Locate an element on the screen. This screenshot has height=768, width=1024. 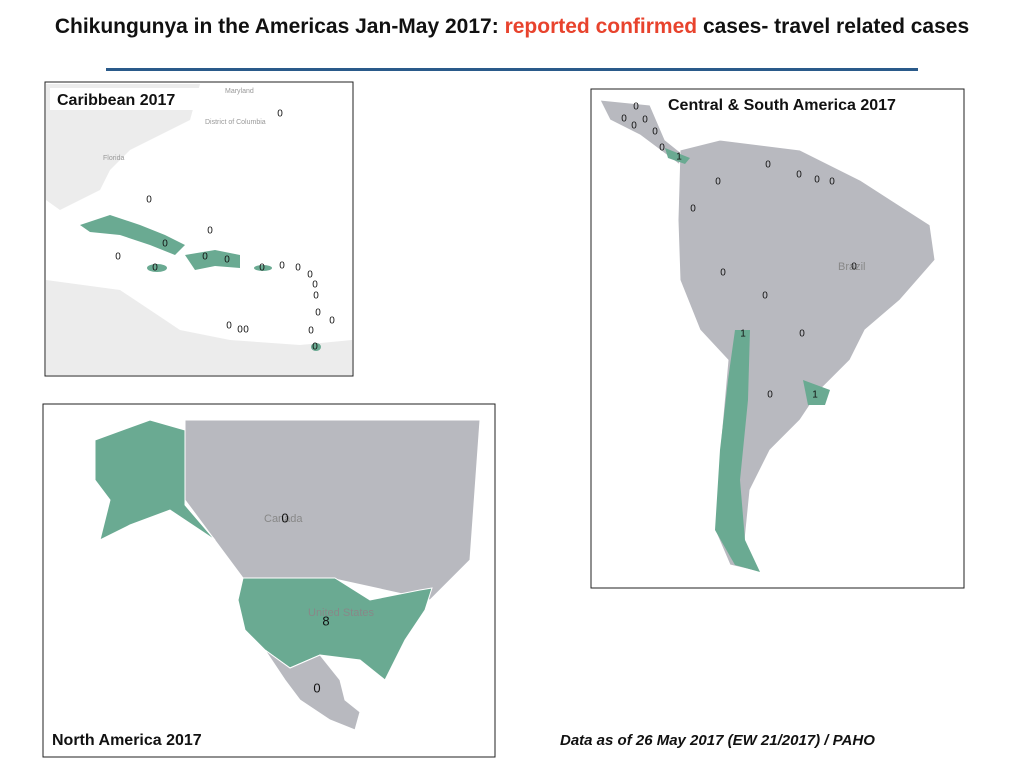
panel-title: Central & South America 2017 is located at coordinates (782, 105).